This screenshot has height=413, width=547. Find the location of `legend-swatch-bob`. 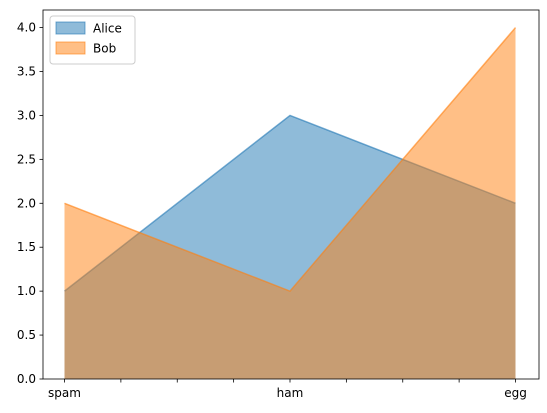

legend-swatch-bob is located at coordinates (70, 48).